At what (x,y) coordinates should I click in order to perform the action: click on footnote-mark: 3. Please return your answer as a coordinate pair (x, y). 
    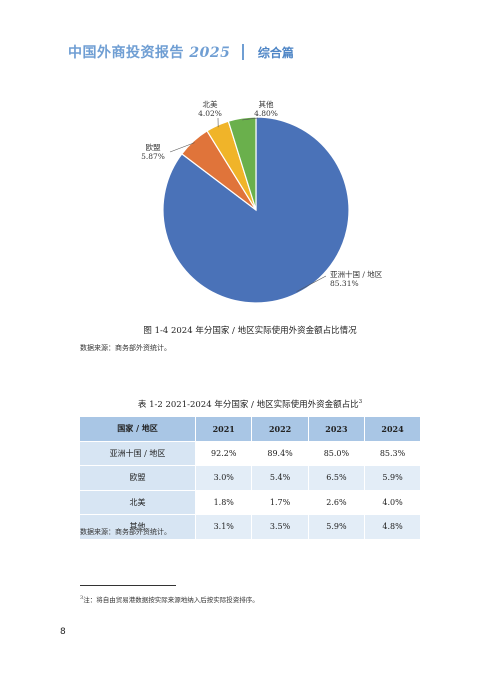
    Looking at the image, I should click on (82, 597).